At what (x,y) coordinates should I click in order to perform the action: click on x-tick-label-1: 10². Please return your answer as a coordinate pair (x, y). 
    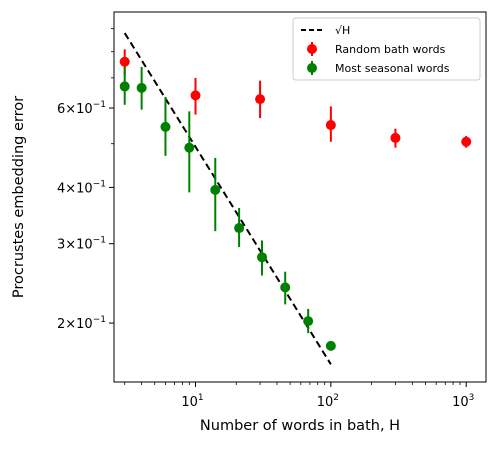
    Looking at the image, I should click on (328, 401).